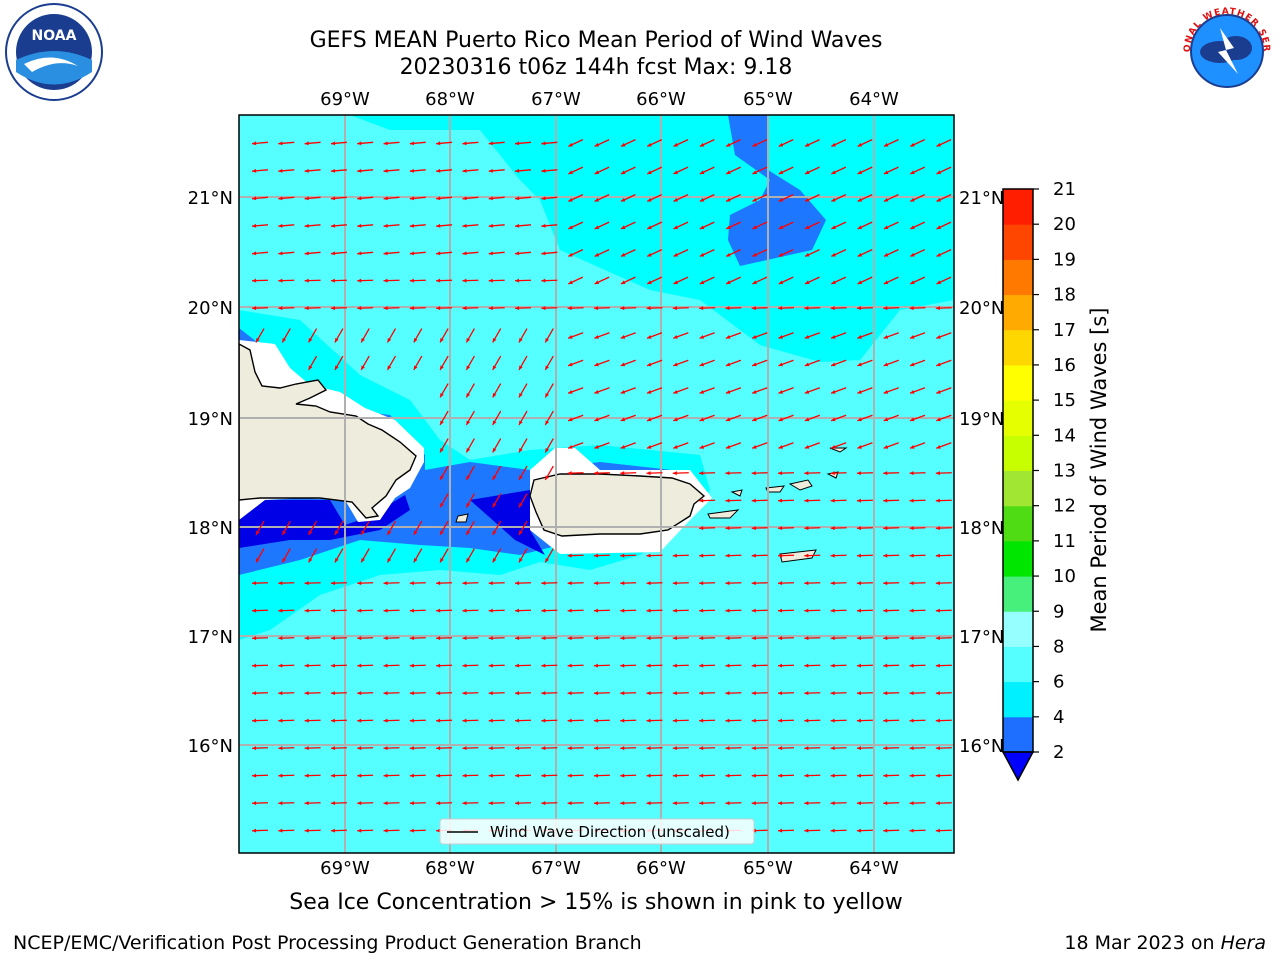 This screenshot has height=960, width=1280. Describe the element at coordinates (1018, 312) in the screenshot. I see `colorbar-segment` at that location.